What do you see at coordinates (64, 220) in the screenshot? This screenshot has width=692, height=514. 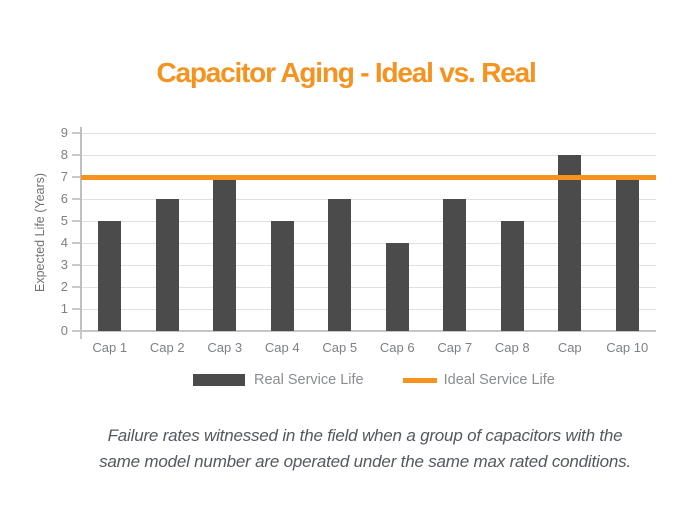 I see `y-tick-label-5: 5` at bounding box center [64, 220].